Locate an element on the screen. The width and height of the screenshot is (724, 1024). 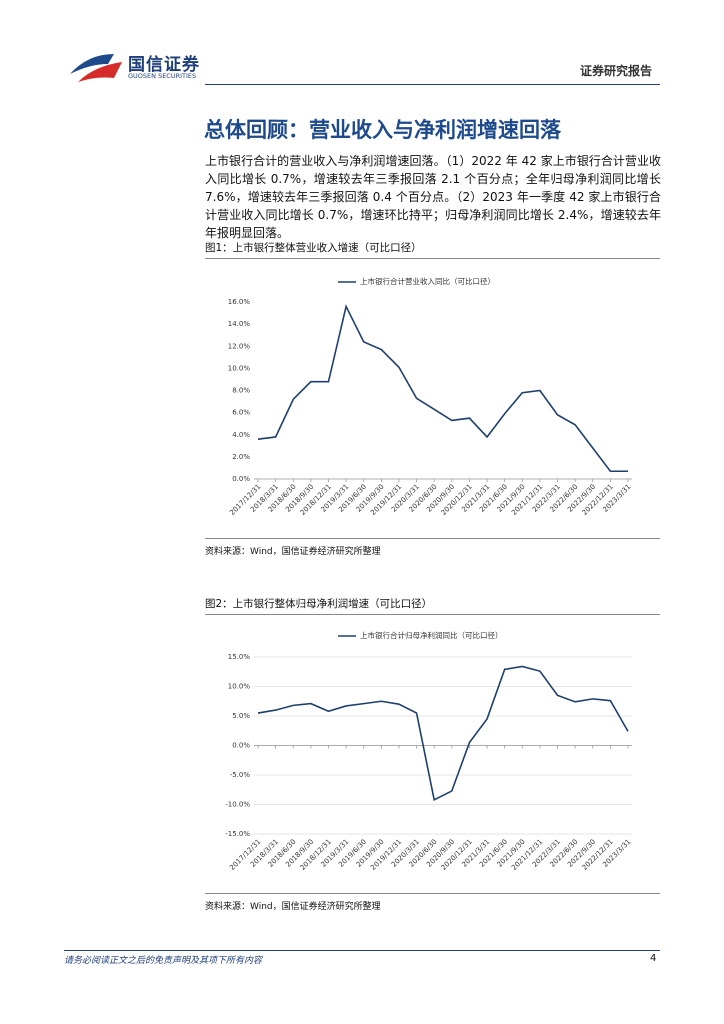
legend-label: 上市银行合计归母净利润同比（可比口径） is located at coordinates (431, 635).